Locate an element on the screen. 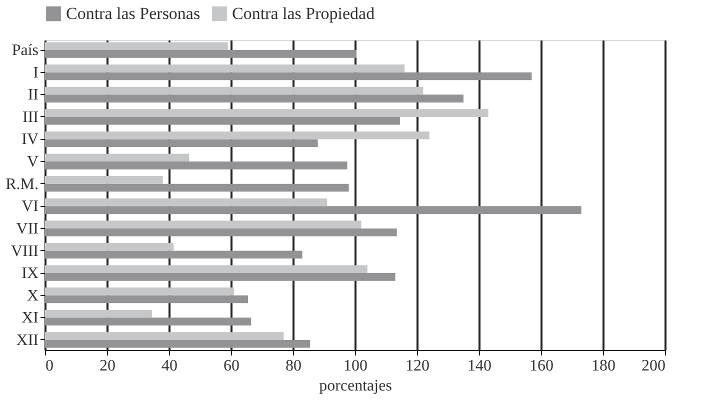 The width and height of the screenshot is (705, 409). x-tick-label: 60 is located at coordinates (232, 366).